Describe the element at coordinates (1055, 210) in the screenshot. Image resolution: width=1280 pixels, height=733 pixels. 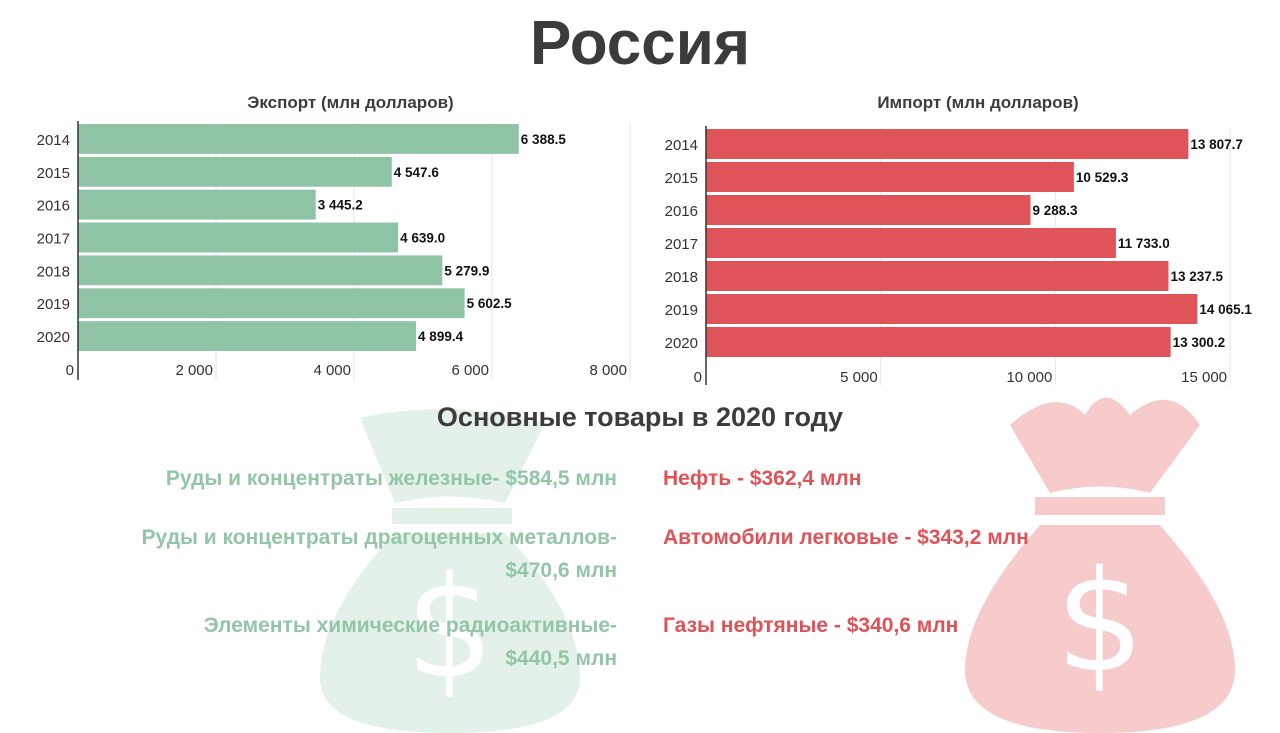
I see `import-value-label: 9 288.3` at that location.